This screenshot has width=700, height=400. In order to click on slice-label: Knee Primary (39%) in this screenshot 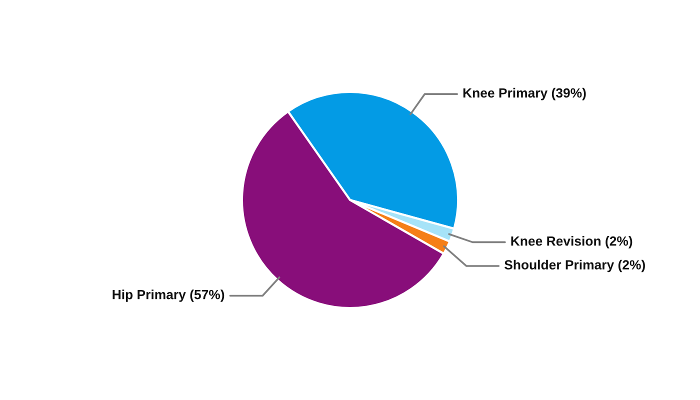, I will do `click(524, 94)`.